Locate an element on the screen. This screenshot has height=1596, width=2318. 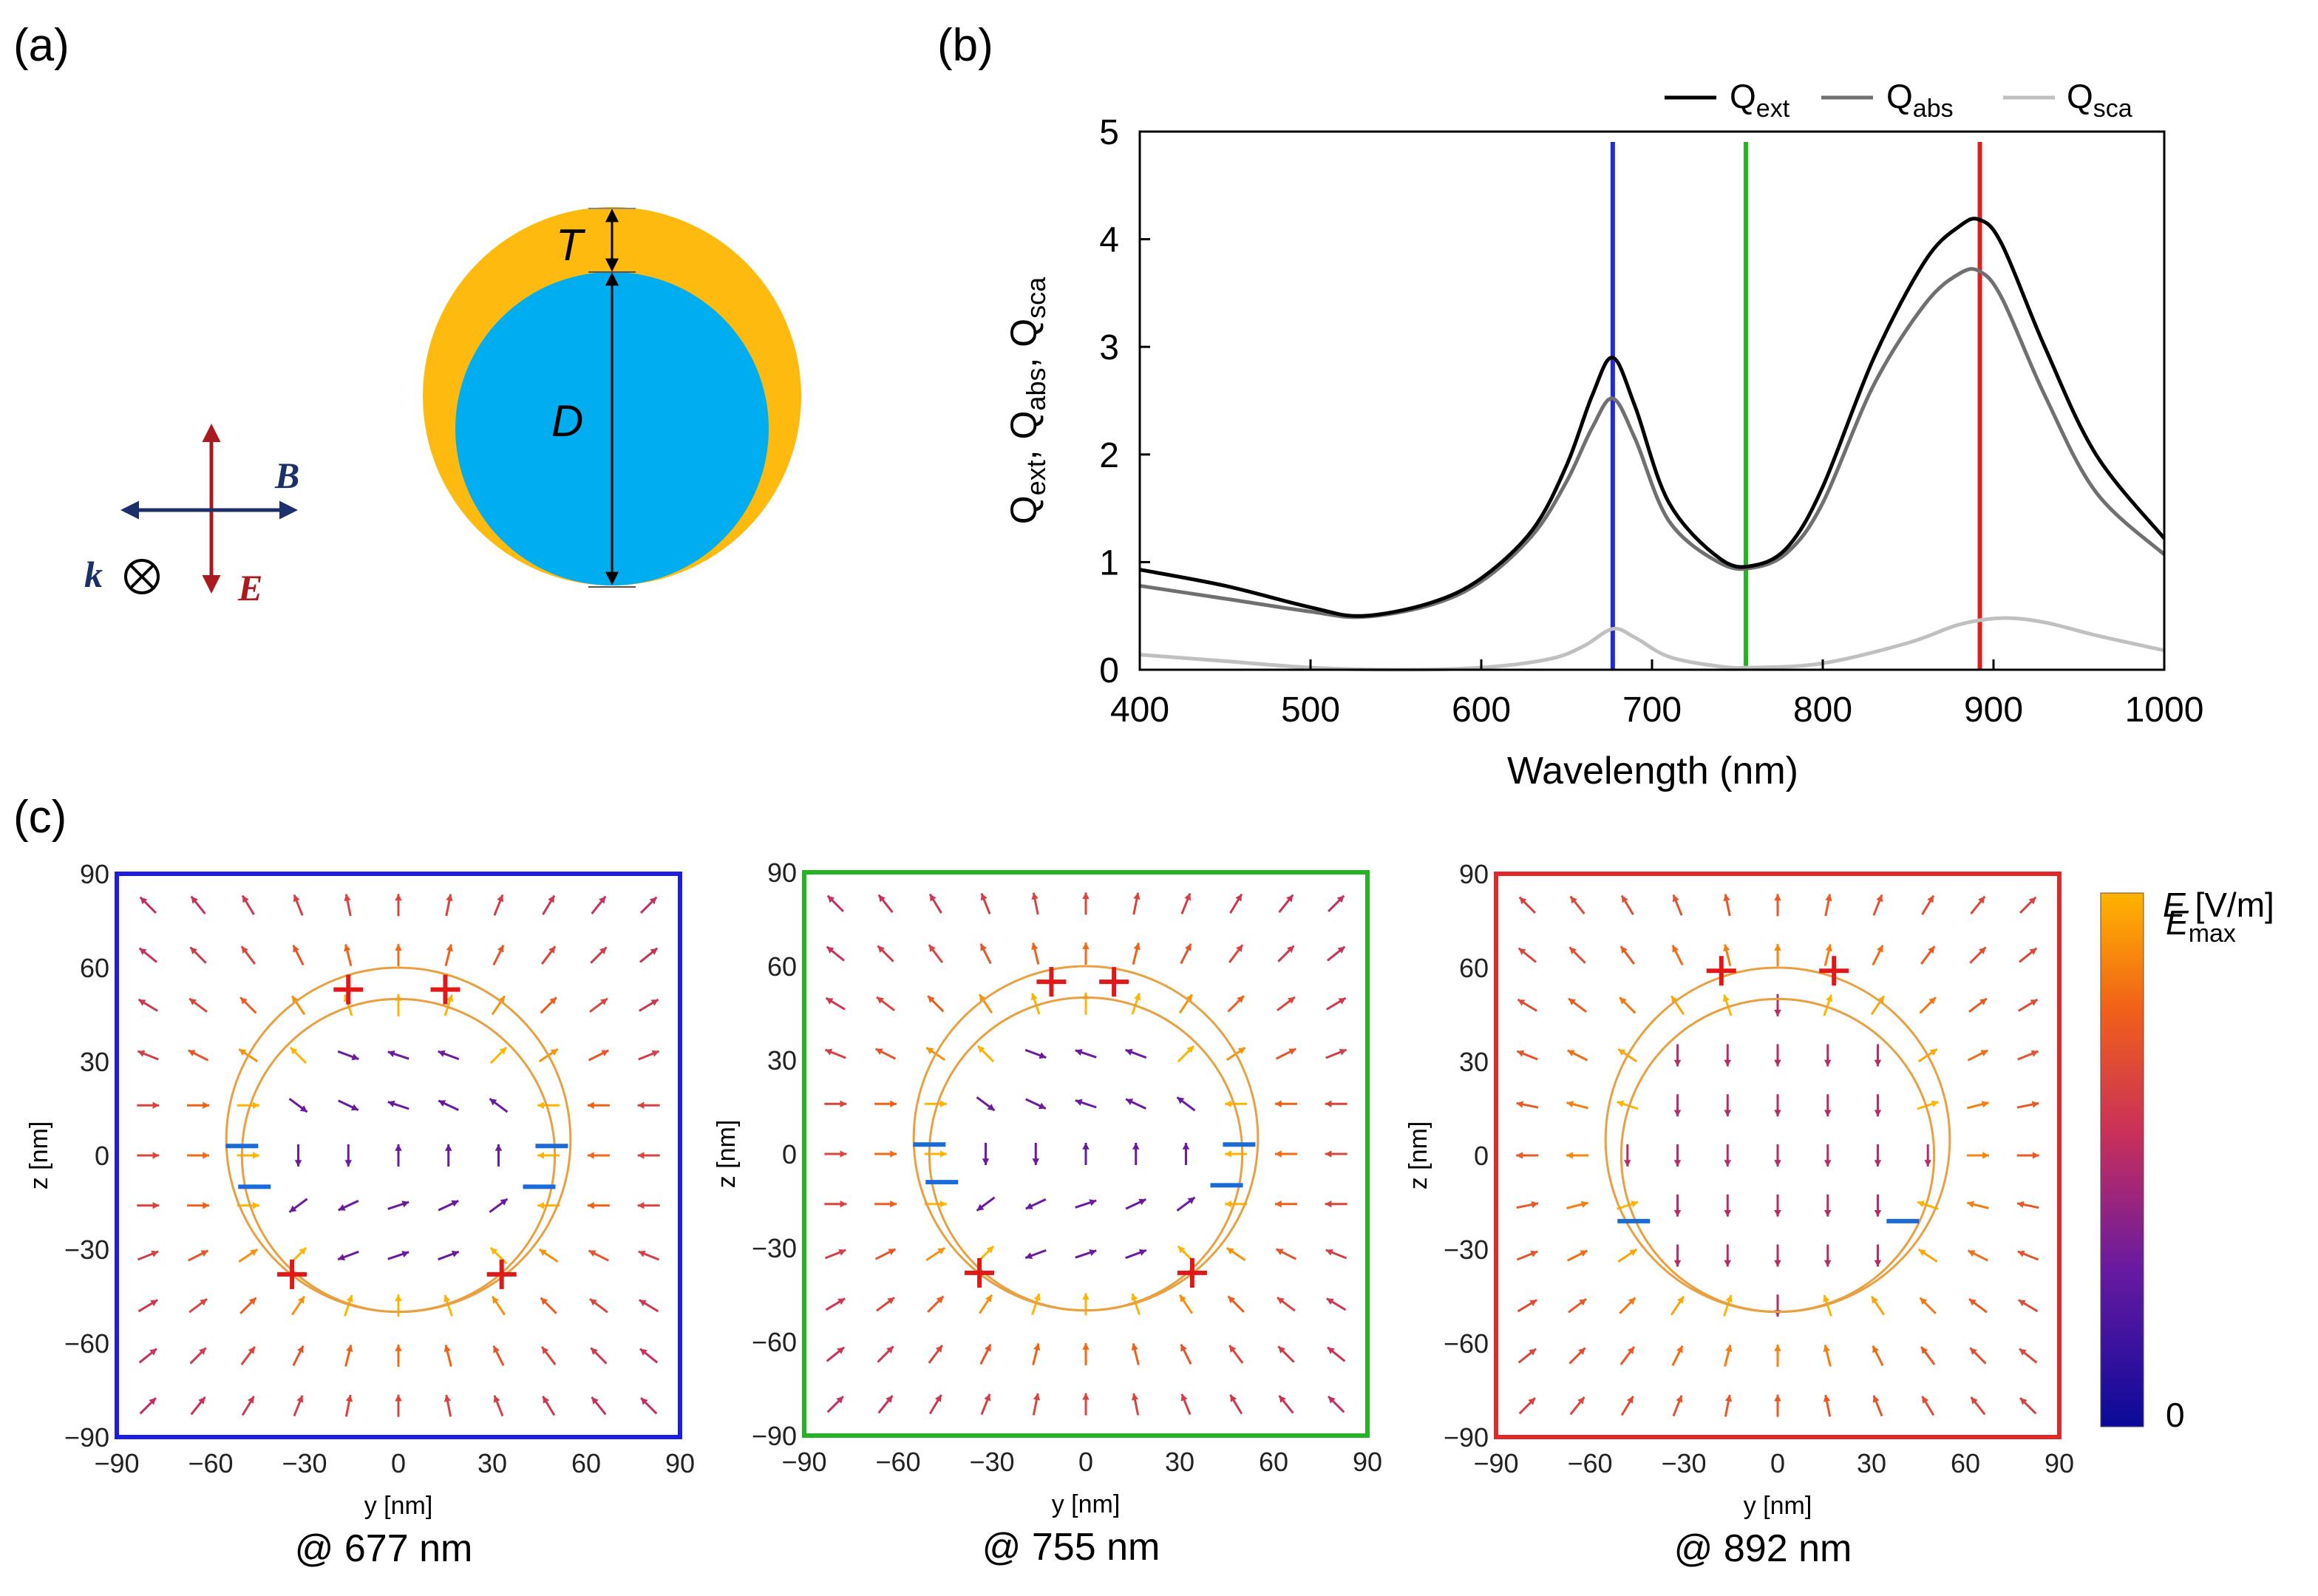
charge-markers is located at coordinates (396, 1131).